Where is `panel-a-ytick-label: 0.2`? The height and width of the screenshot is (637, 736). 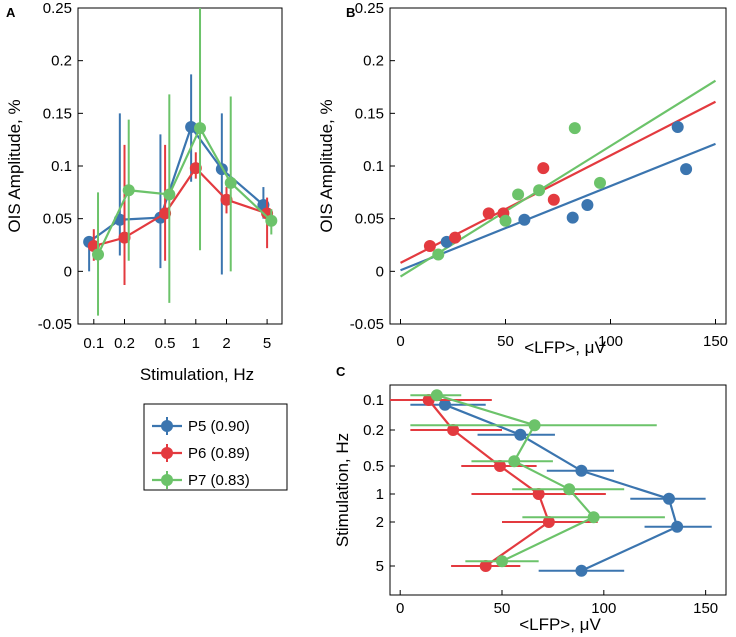 panel-a-ytick-label: 0.2 is located at coordinates (61, 61).